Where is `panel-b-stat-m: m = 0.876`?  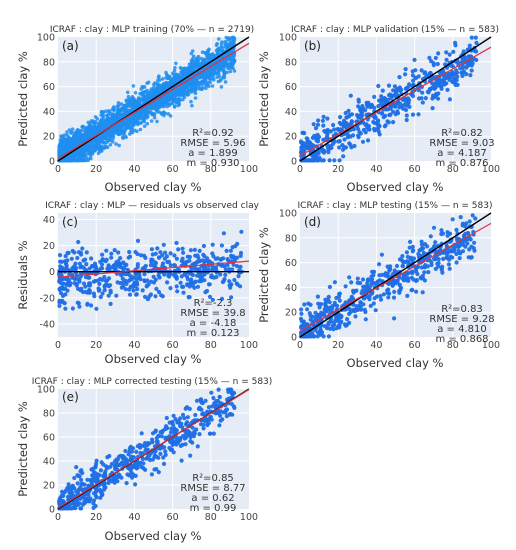 panel-b-stat-m: m = 0.876 is located at coordinates (461, 163).